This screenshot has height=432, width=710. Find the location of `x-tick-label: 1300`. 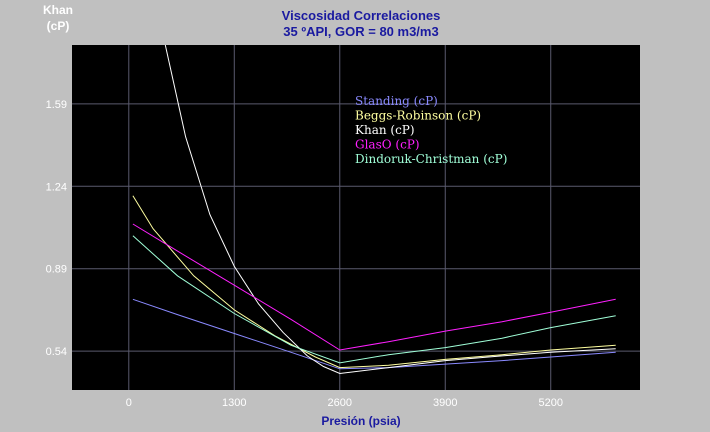

x-tick-label: 1300 is located at coordinates (234, 403).